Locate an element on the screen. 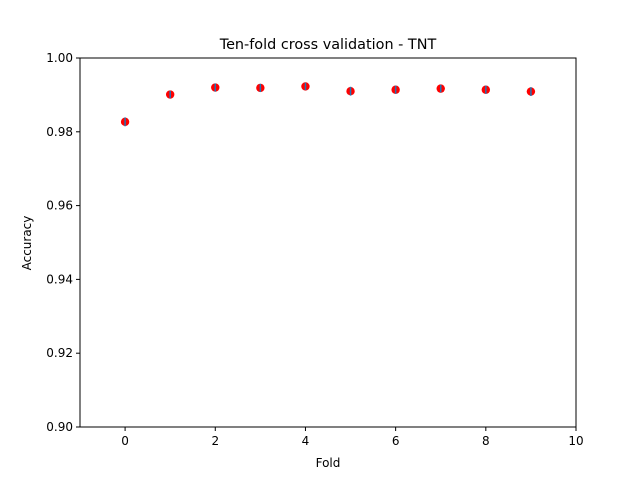 This screenshot has height=485, width=640. y-tick-label: 0.94 is located at coordinates (59, 279).